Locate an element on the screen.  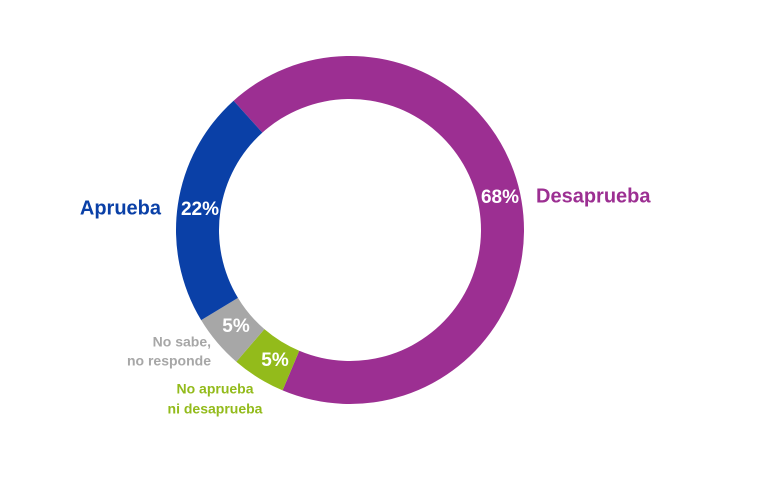
value-label: 68% is located at coordinates (500, 197).